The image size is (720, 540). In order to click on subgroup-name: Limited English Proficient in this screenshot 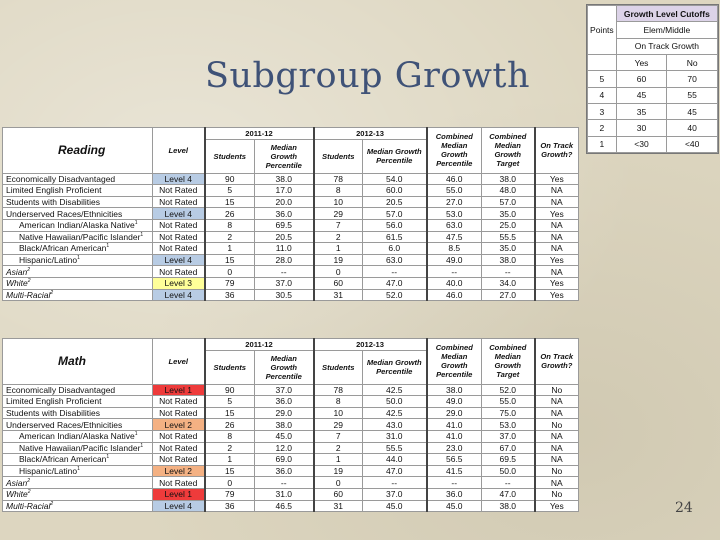, I will do `click(54, 401)`.